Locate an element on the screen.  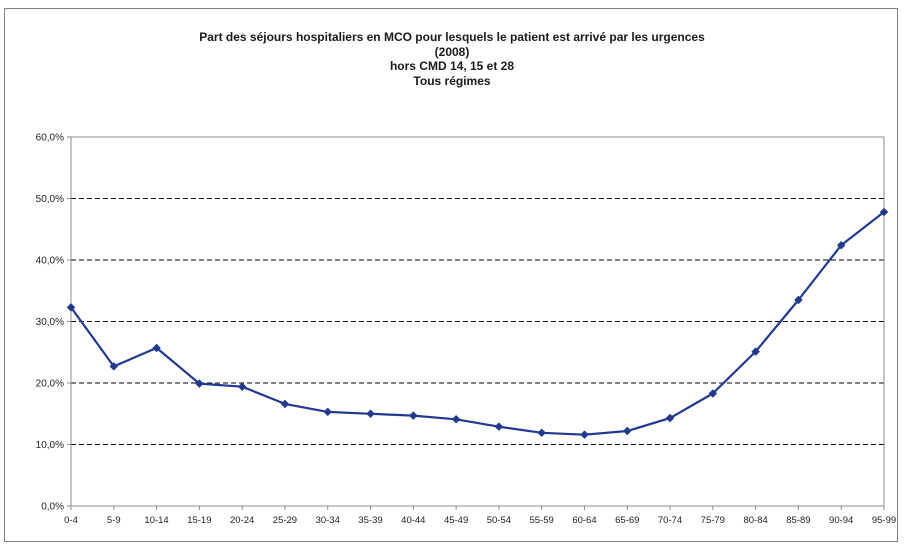
x-tick-label: 70-74 is located at coordinates (670, 520).